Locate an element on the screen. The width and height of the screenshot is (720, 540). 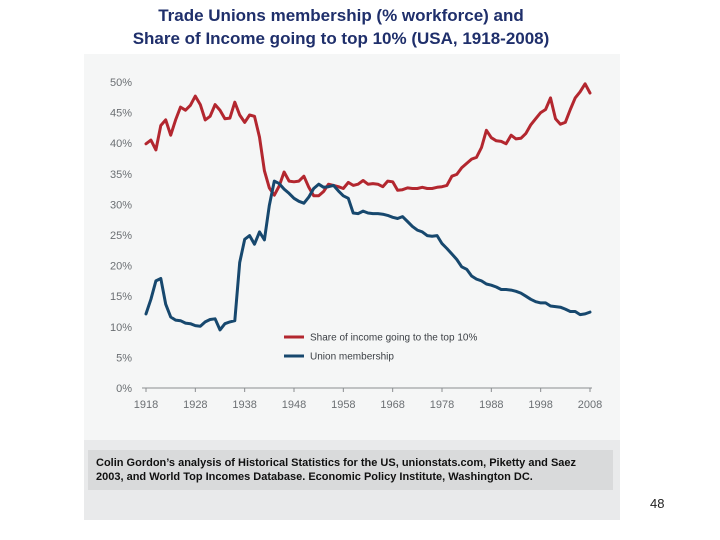
x-tick-label: 1918 is located at coordinates (146, 405).